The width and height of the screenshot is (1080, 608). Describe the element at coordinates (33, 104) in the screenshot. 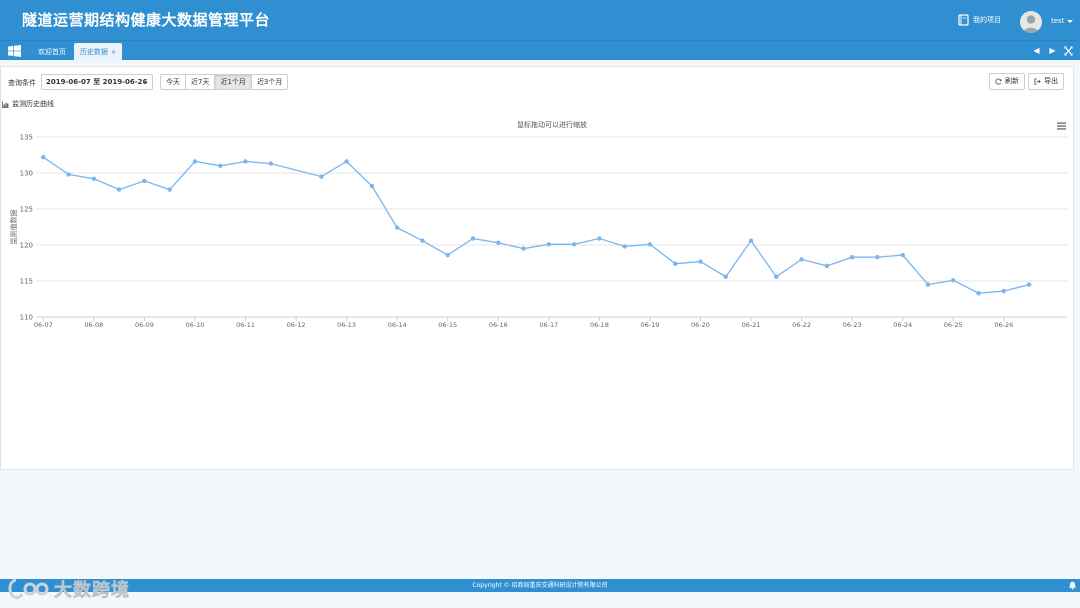

I see `section-title-label: 监测历史曲线` at that location.